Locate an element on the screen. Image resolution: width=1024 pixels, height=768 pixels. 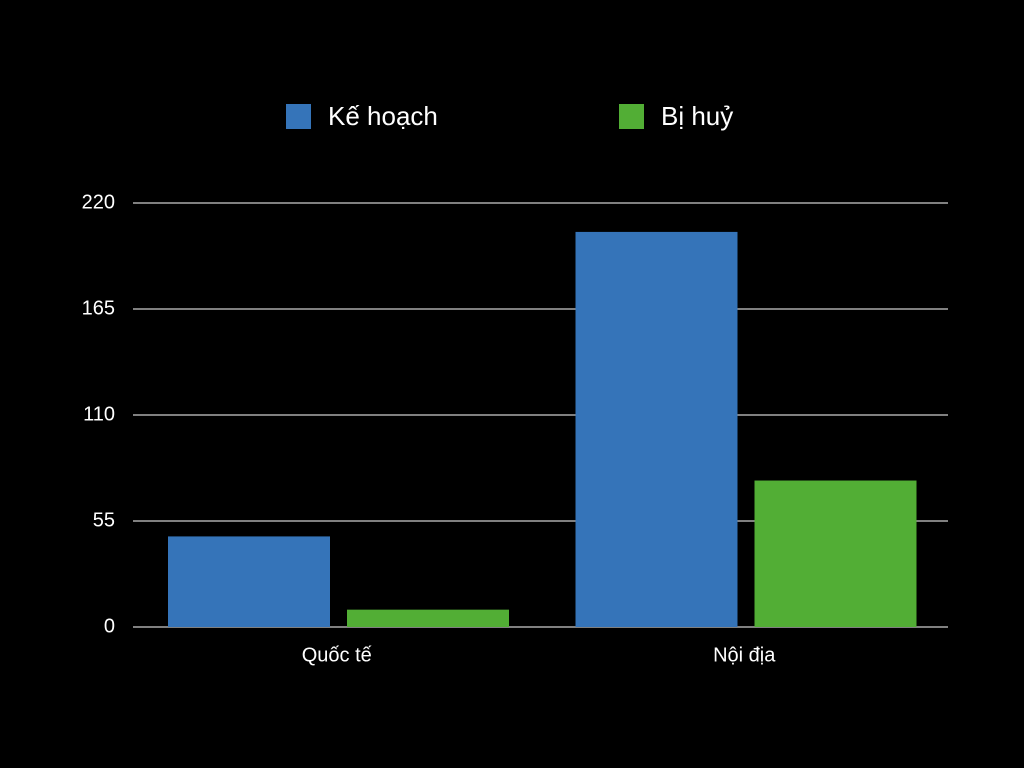
y-tick-label: 165 is located at coordinates (98, 308).